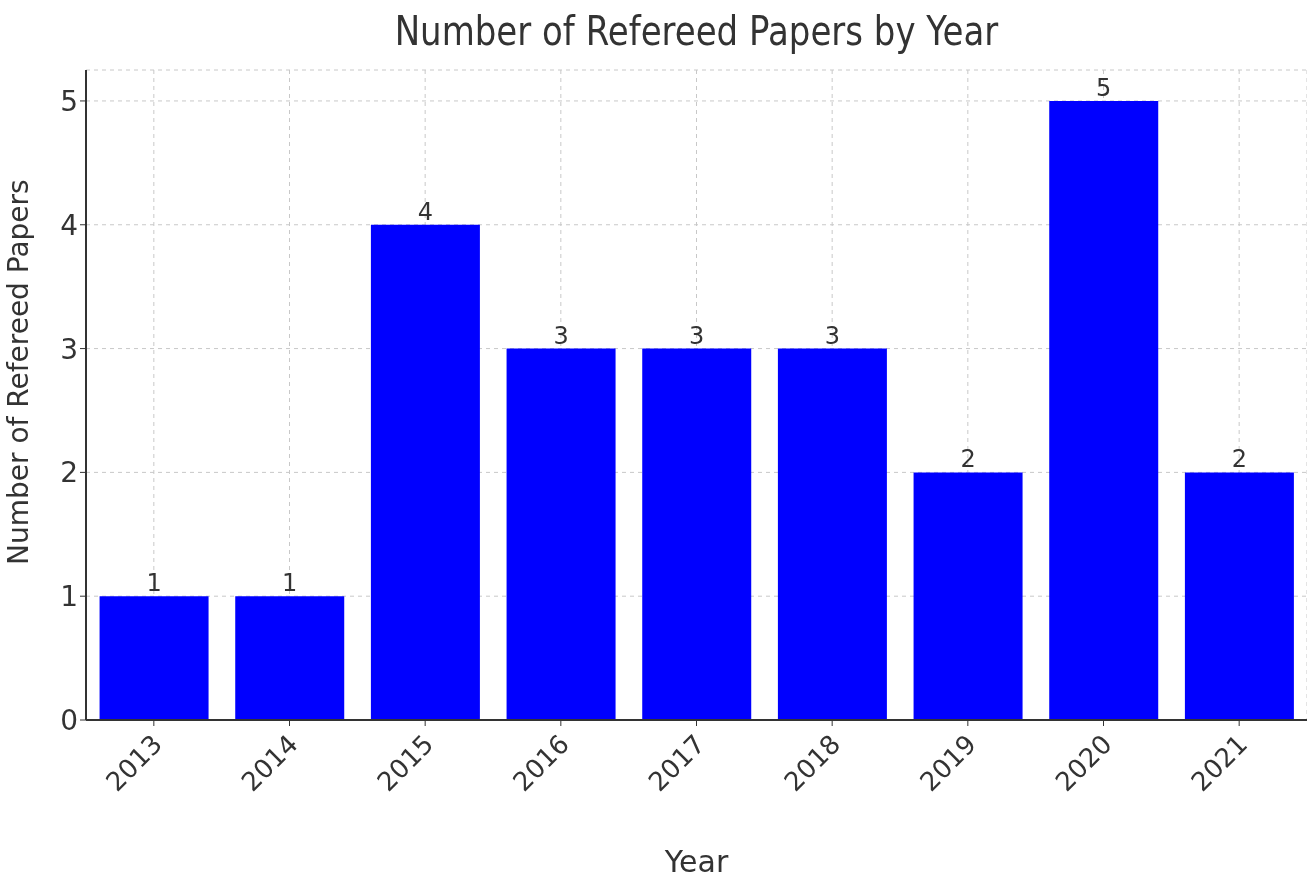 The height and width of the screenshot is (878, 1307). What do you see at coordinates (425, 211) in the screenshot?
I see `data-label: 4` at bounding box center [425, 211].